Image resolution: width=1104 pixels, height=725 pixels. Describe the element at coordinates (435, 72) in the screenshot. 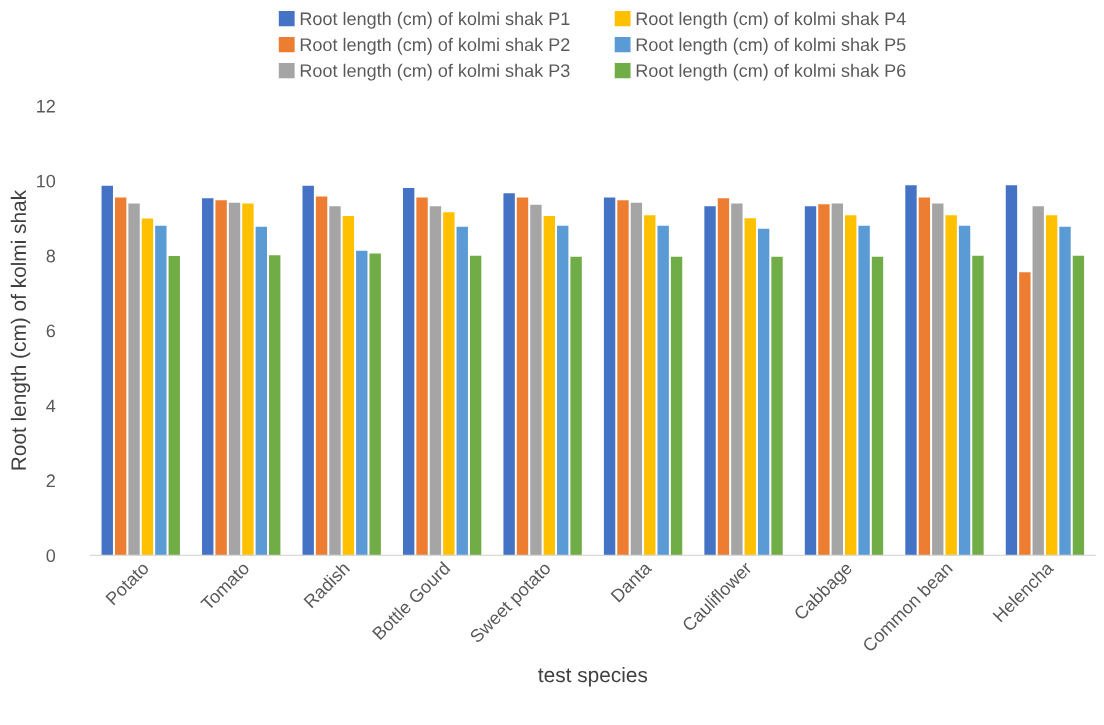

I see `legend-label: Root length (cm) of kolmi shak P3` at that location.